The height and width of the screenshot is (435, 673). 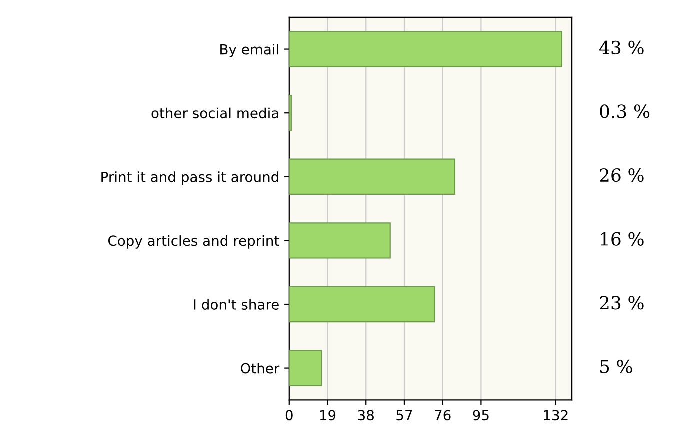 What do you see at coordinates (249, 51) in the screenshot?
I see `y-tick-label: By email` at bounding box center [249, 51].